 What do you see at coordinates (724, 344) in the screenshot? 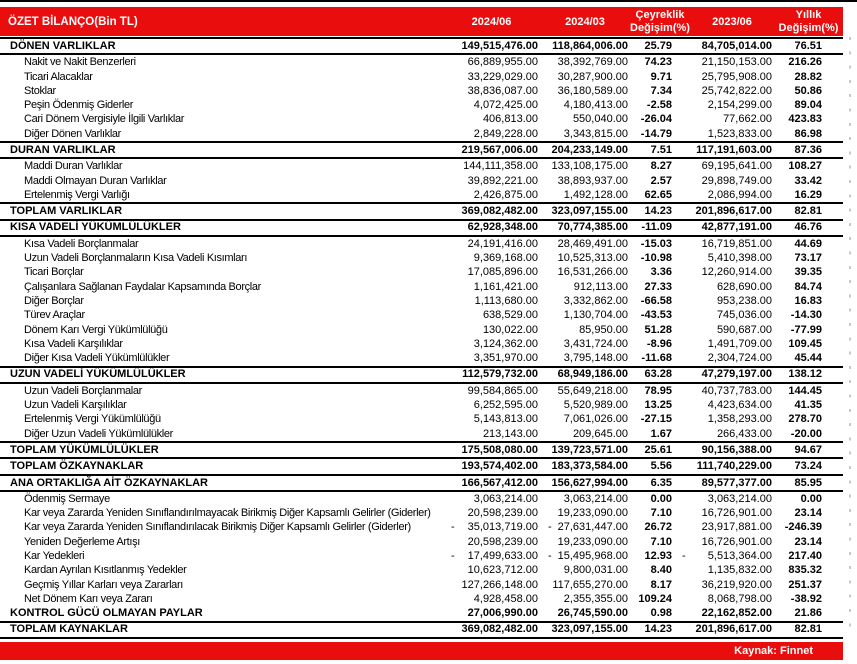
I see `cell-2023-06: 1,491,709.00` at bounding box center [724, 344].